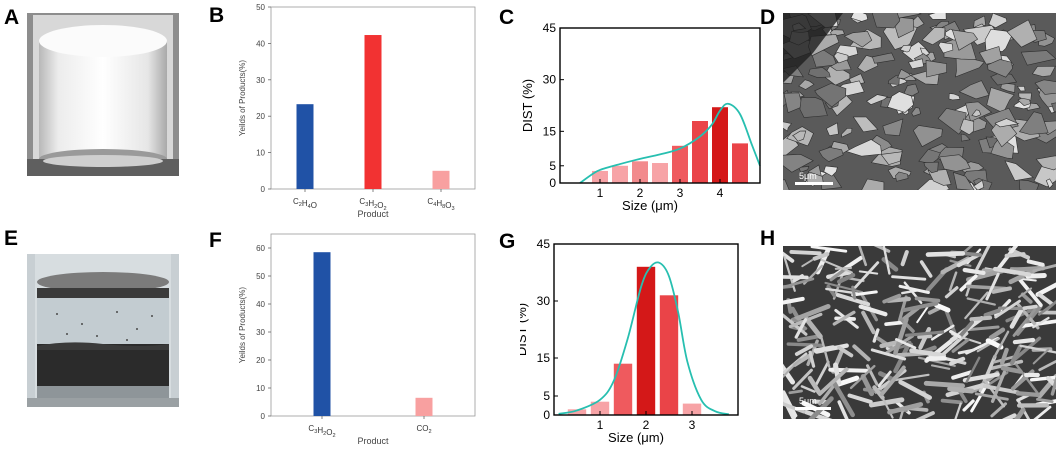 The height and width of the screenshot is (451, 1059). Describe the element at coordinates (640, 193) in the screenshot. I see `x-tick-label: 2` at that location.